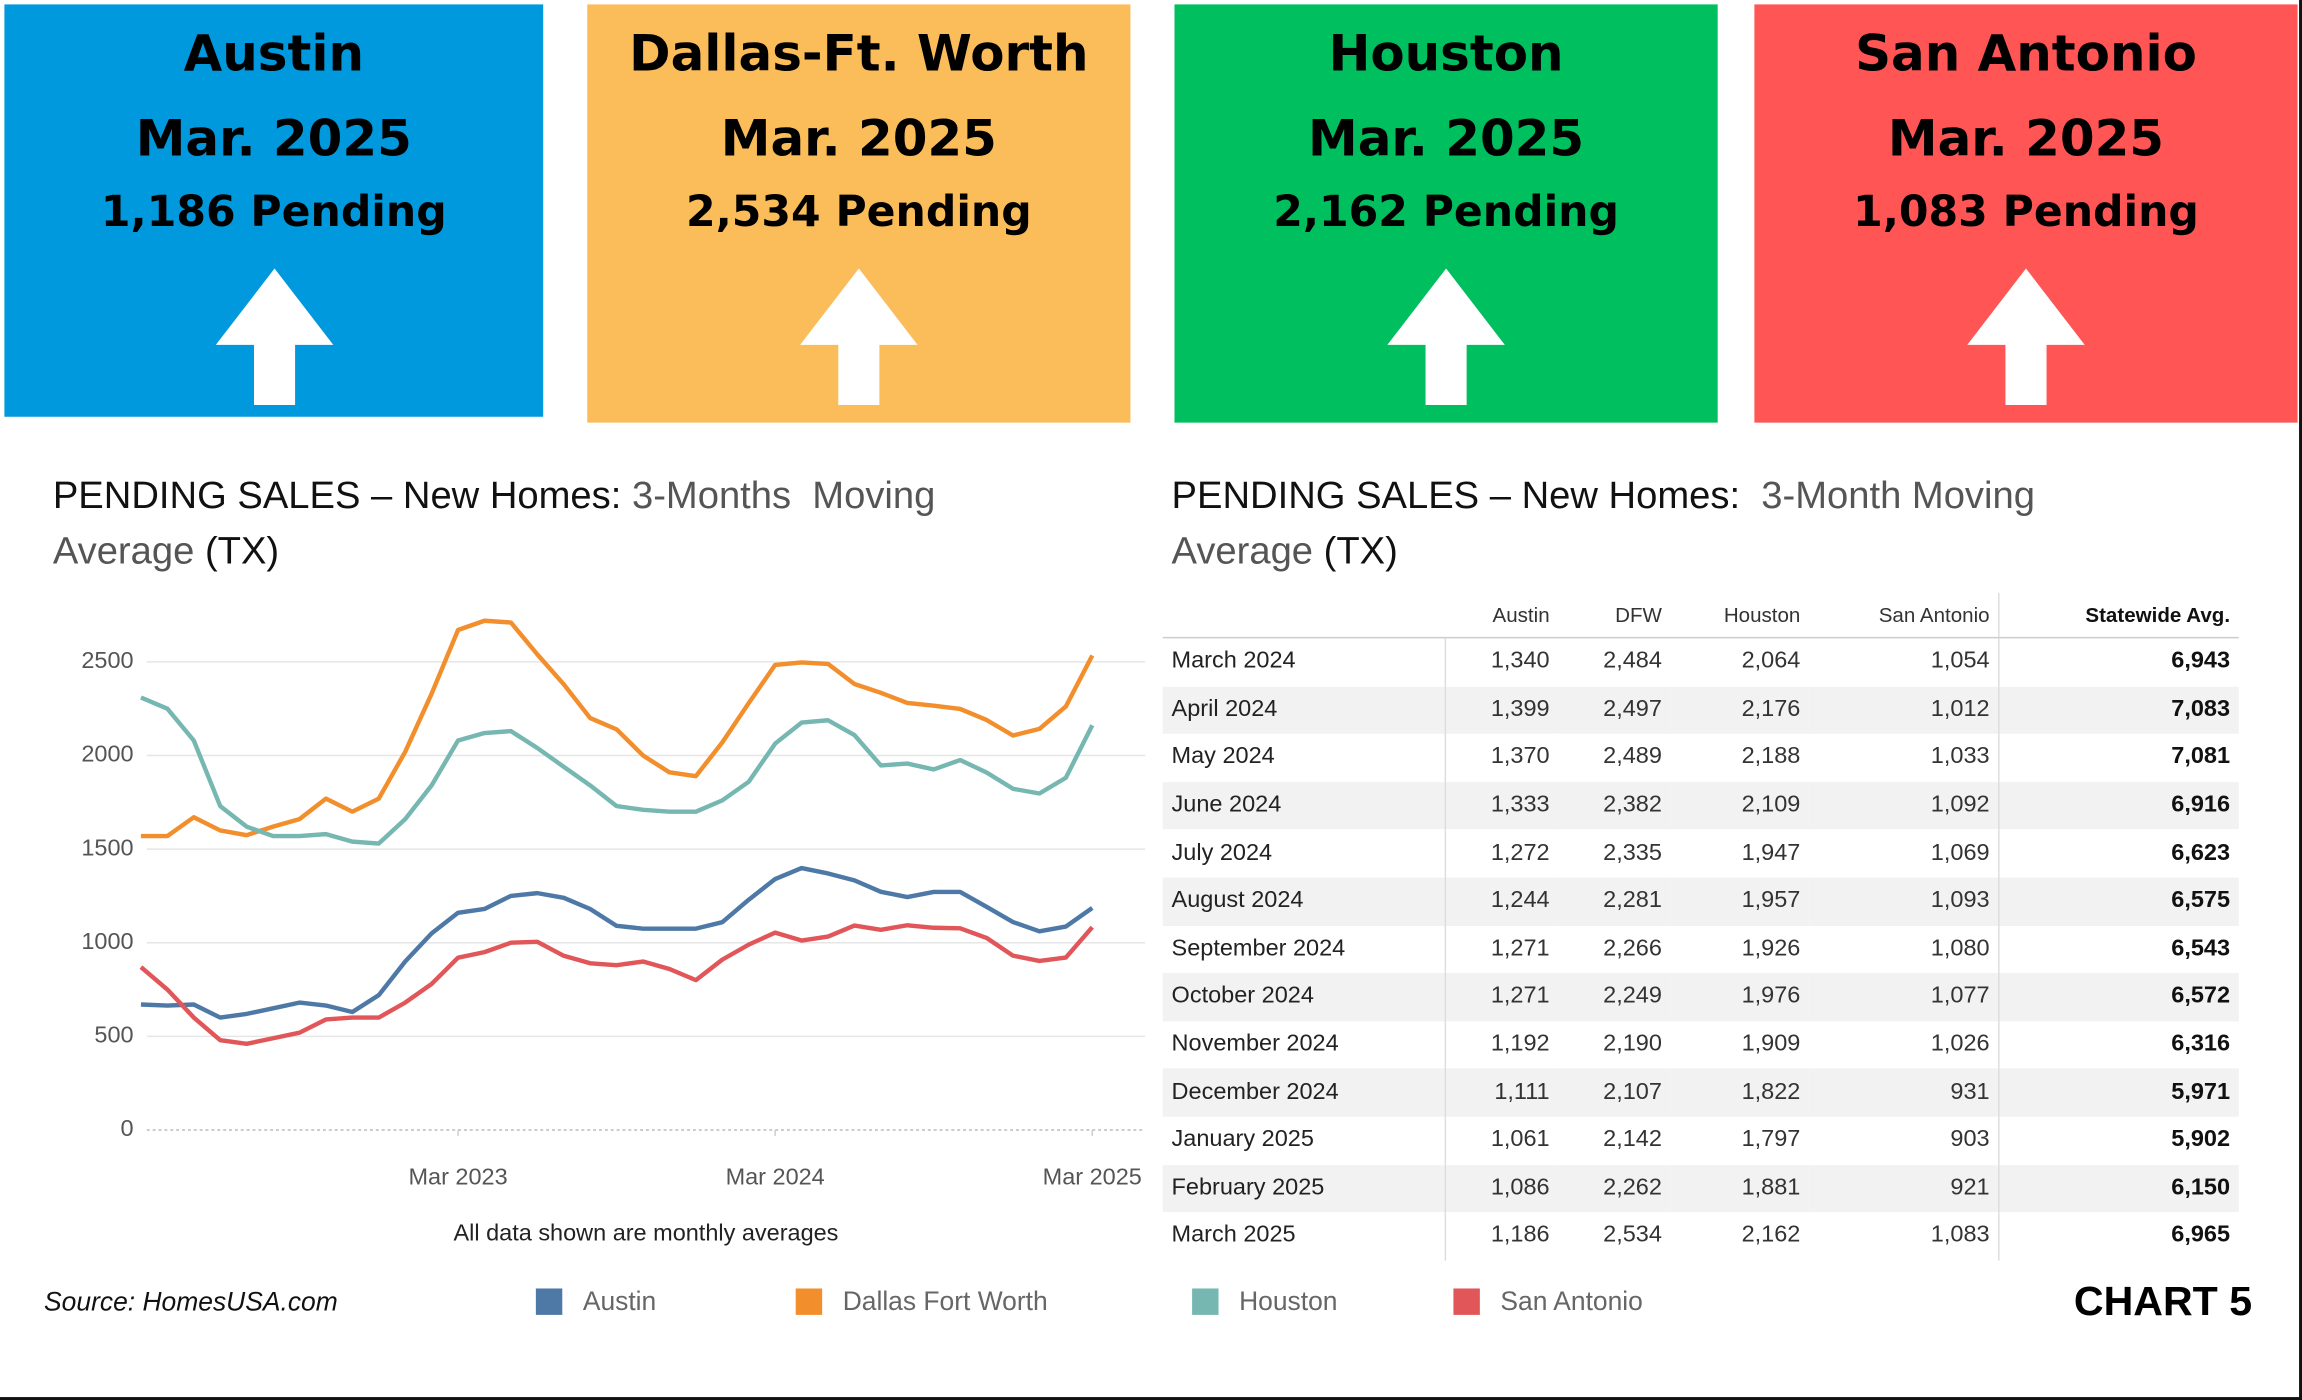  What do you see at coordinates (858, 211) in the screenshot?
I see `card-pending: 2,534 Pending` at bounding box center [858, 211].